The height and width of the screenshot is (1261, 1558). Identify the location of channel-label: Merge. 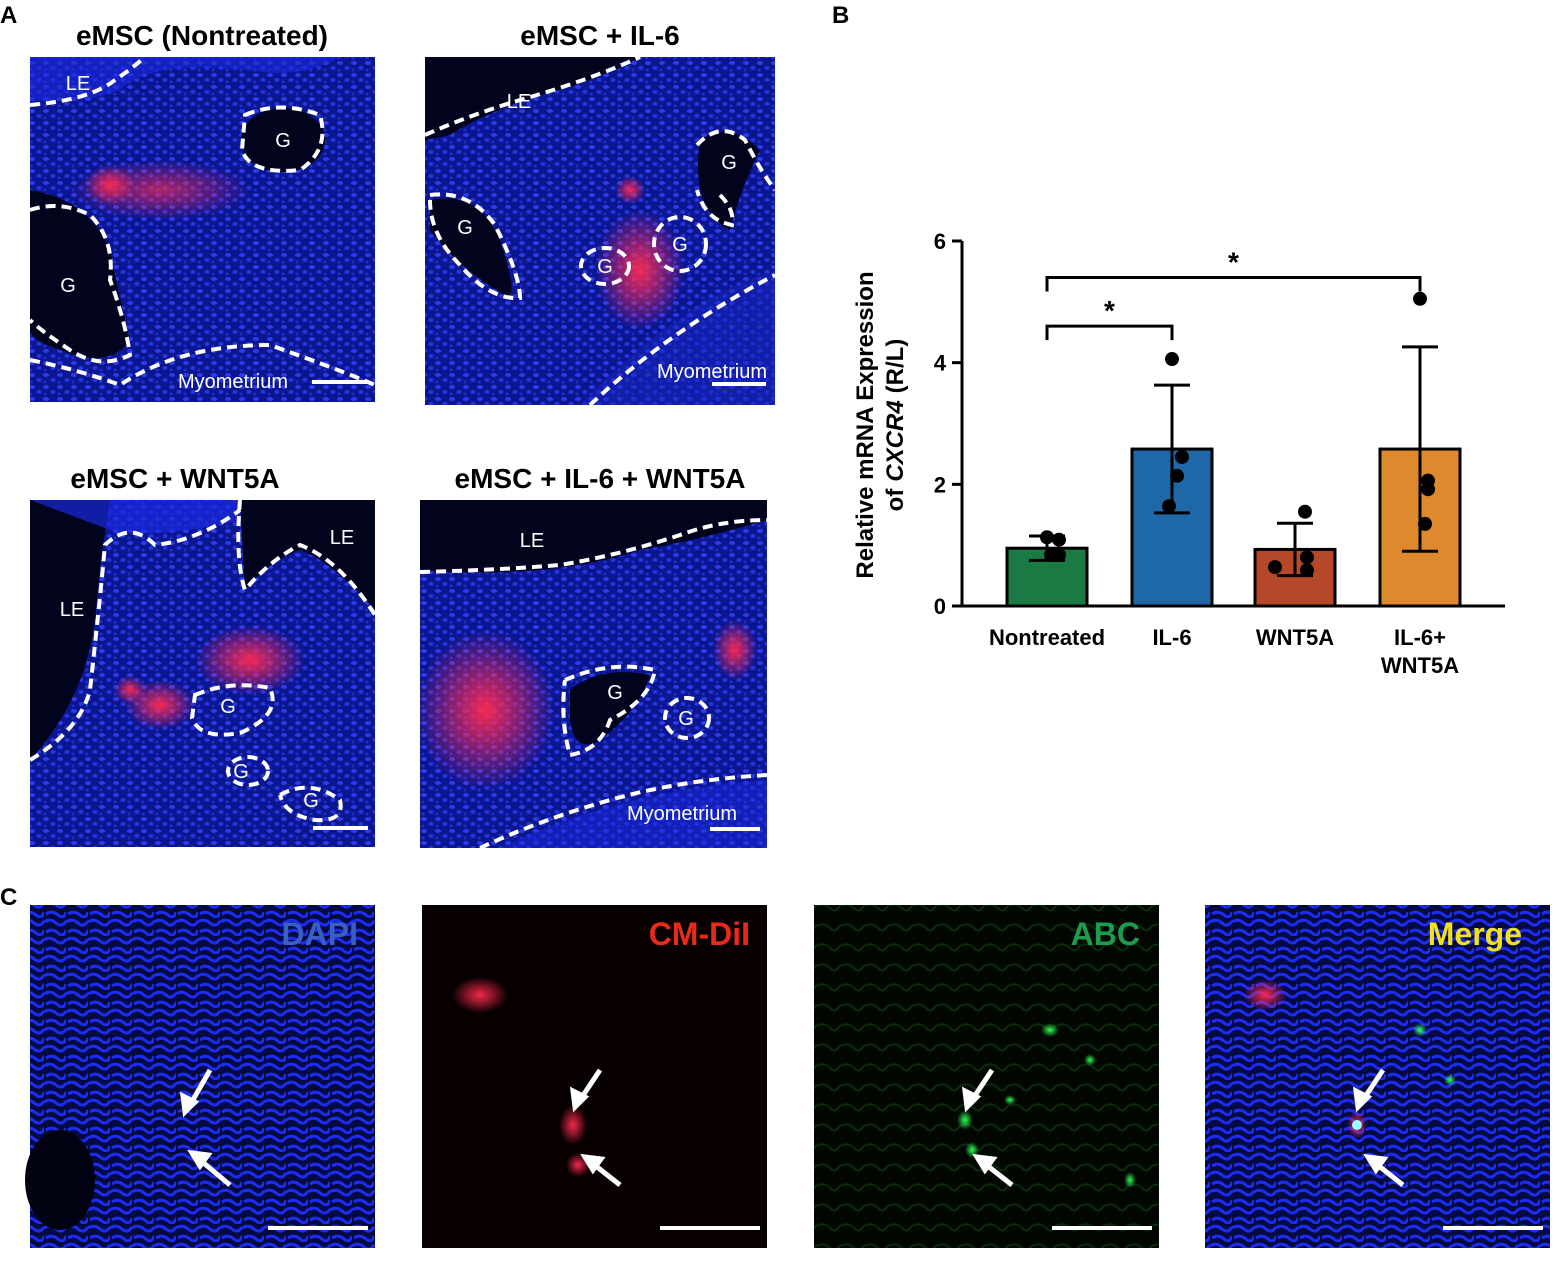
(1475, 934).